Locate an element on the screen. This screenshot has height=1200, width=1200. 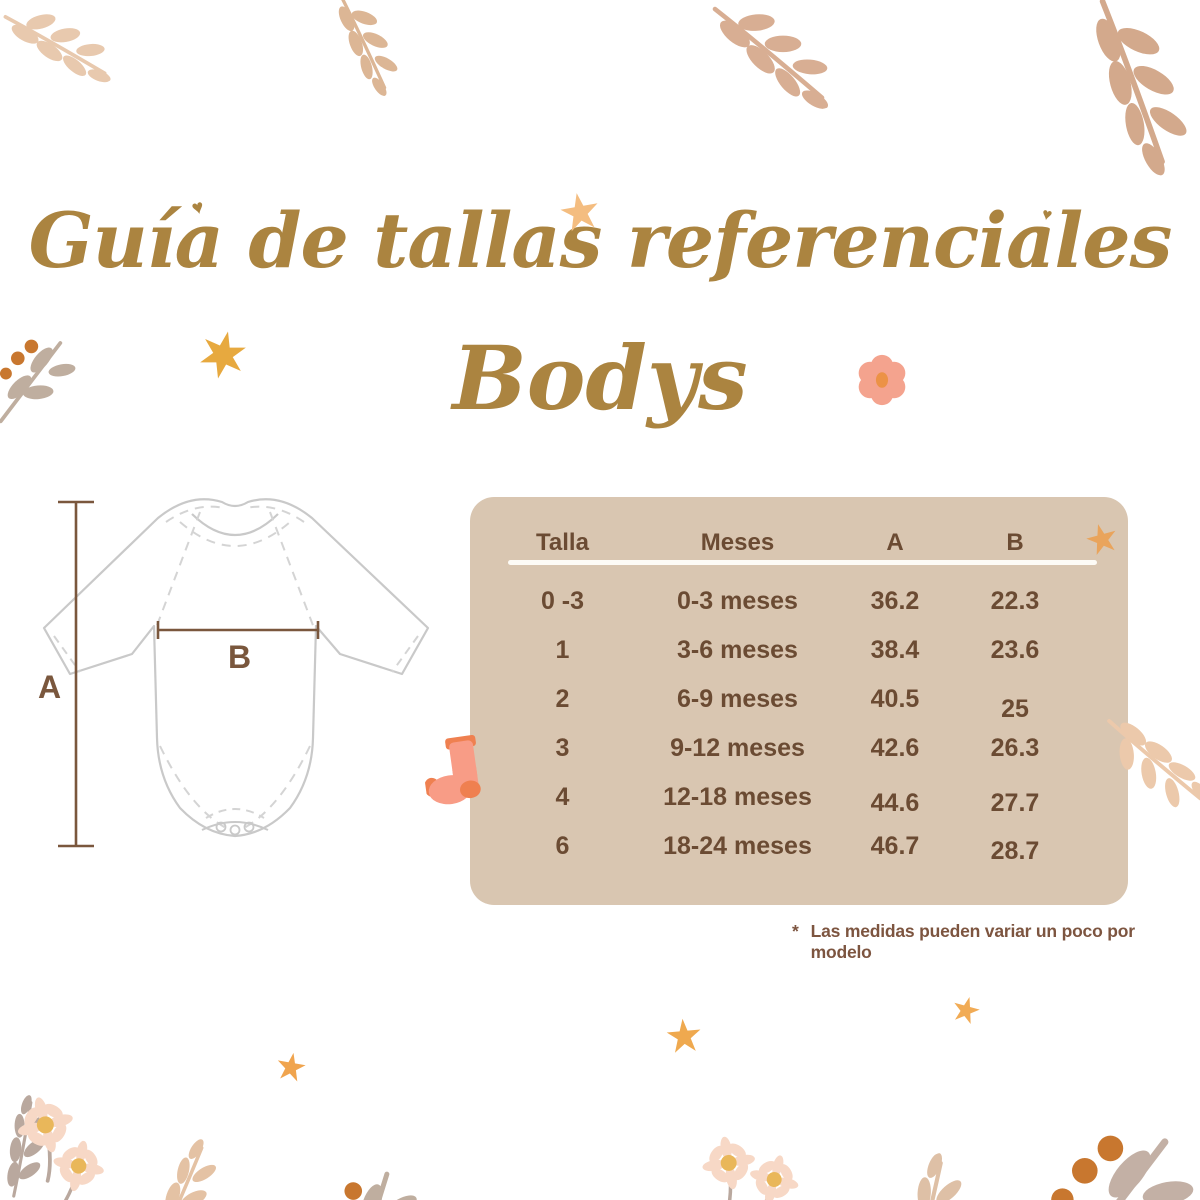
flower-icon is located at coordinates (882, 380).